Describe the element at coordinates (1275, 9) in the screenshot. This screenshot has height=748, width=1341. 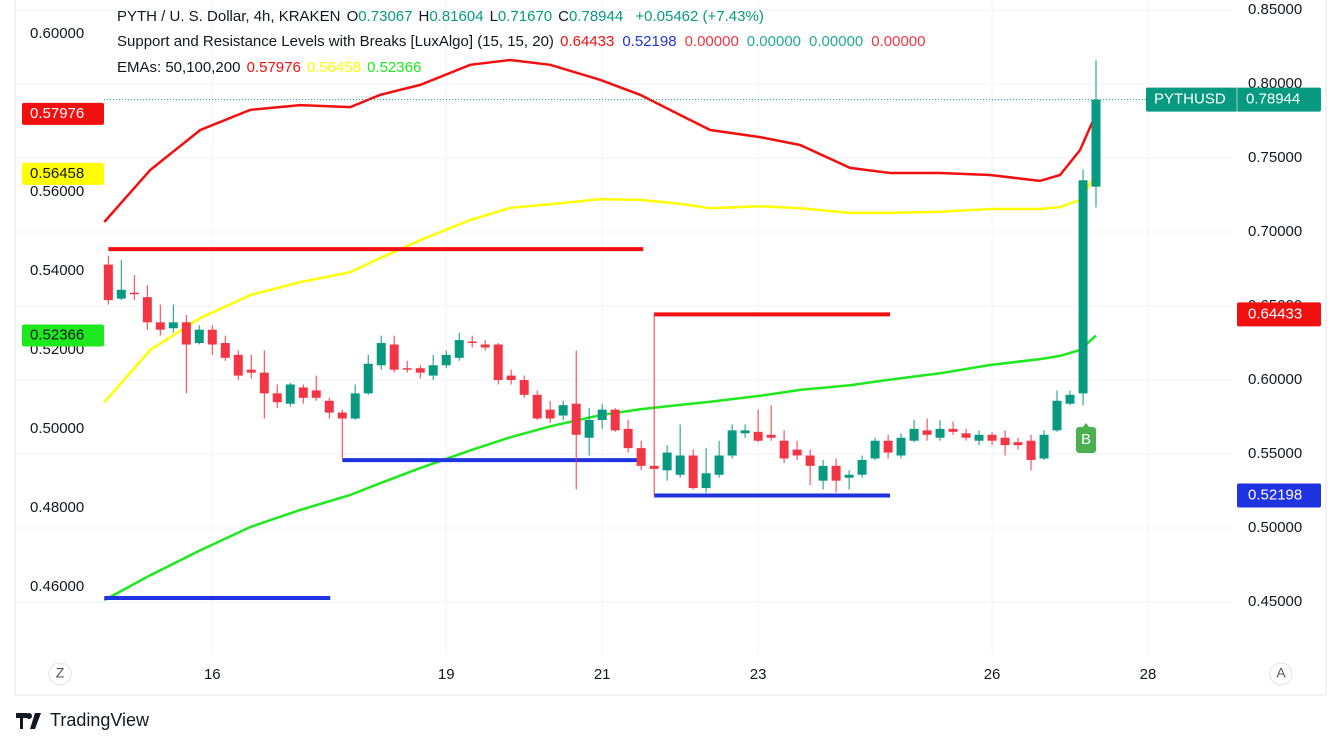
I see `y-tick-label: 0.85000` at that location.